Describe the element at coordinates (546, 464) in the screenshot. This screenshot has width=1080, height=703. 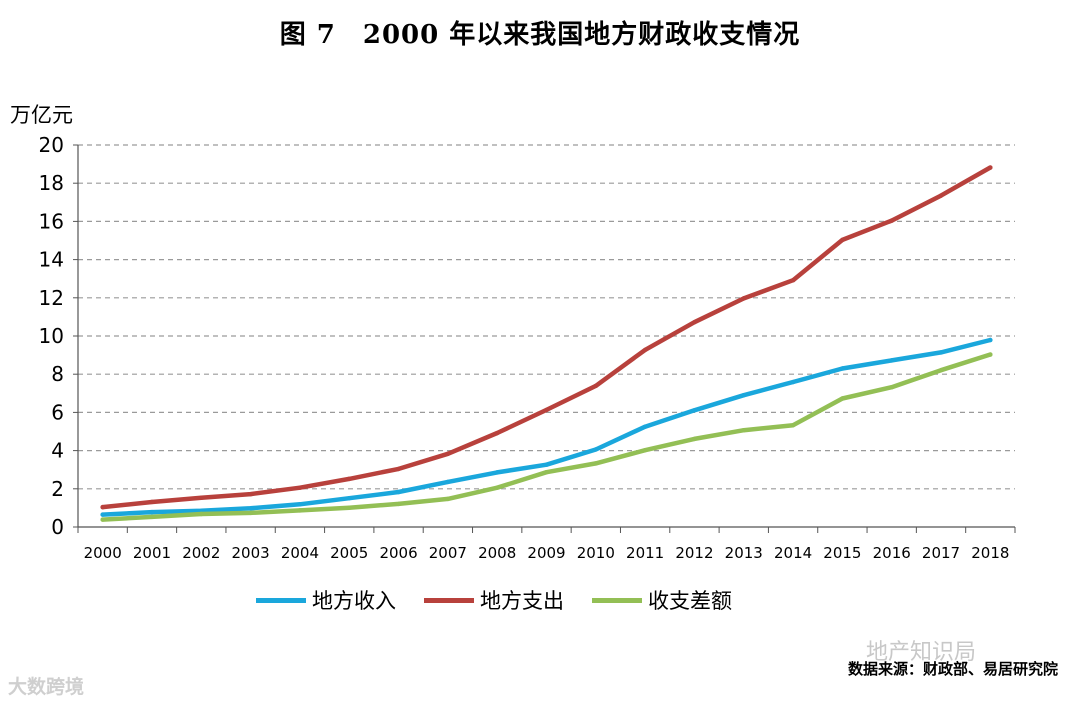
I see `series-0-point-2009` at that location.